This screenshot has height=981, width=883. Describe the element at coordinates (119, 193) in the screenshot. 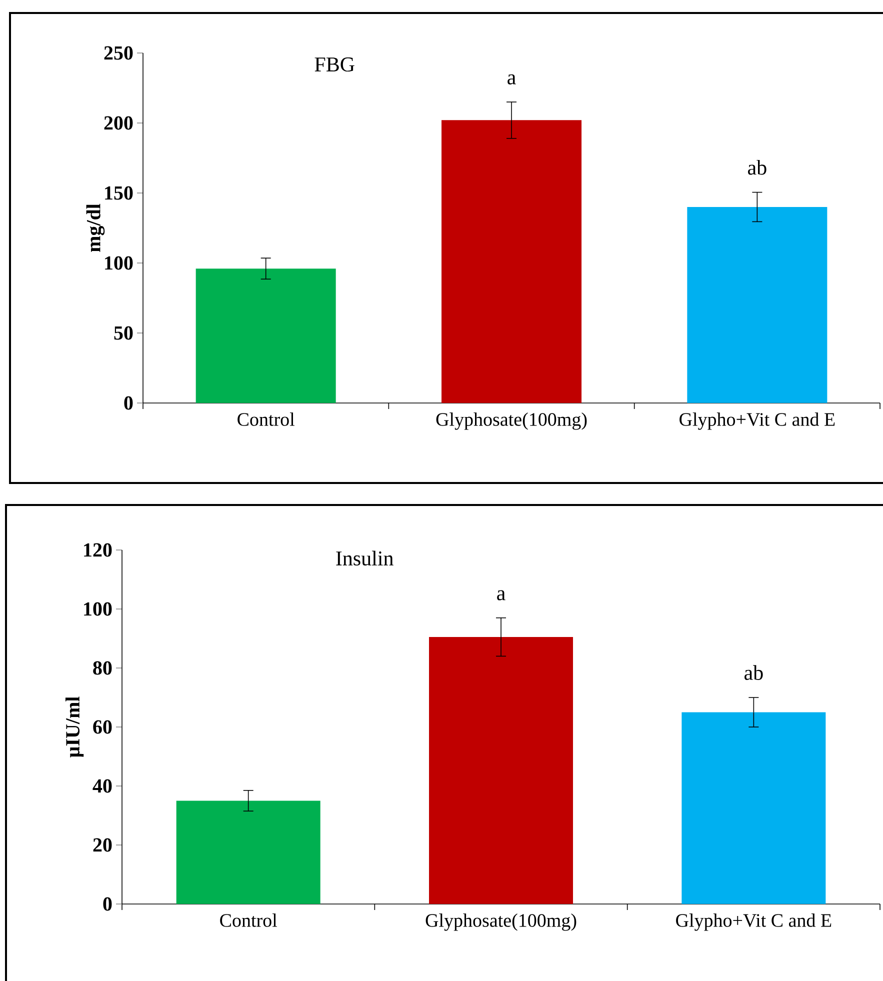

I see `y-tick-label: 150` at that location.